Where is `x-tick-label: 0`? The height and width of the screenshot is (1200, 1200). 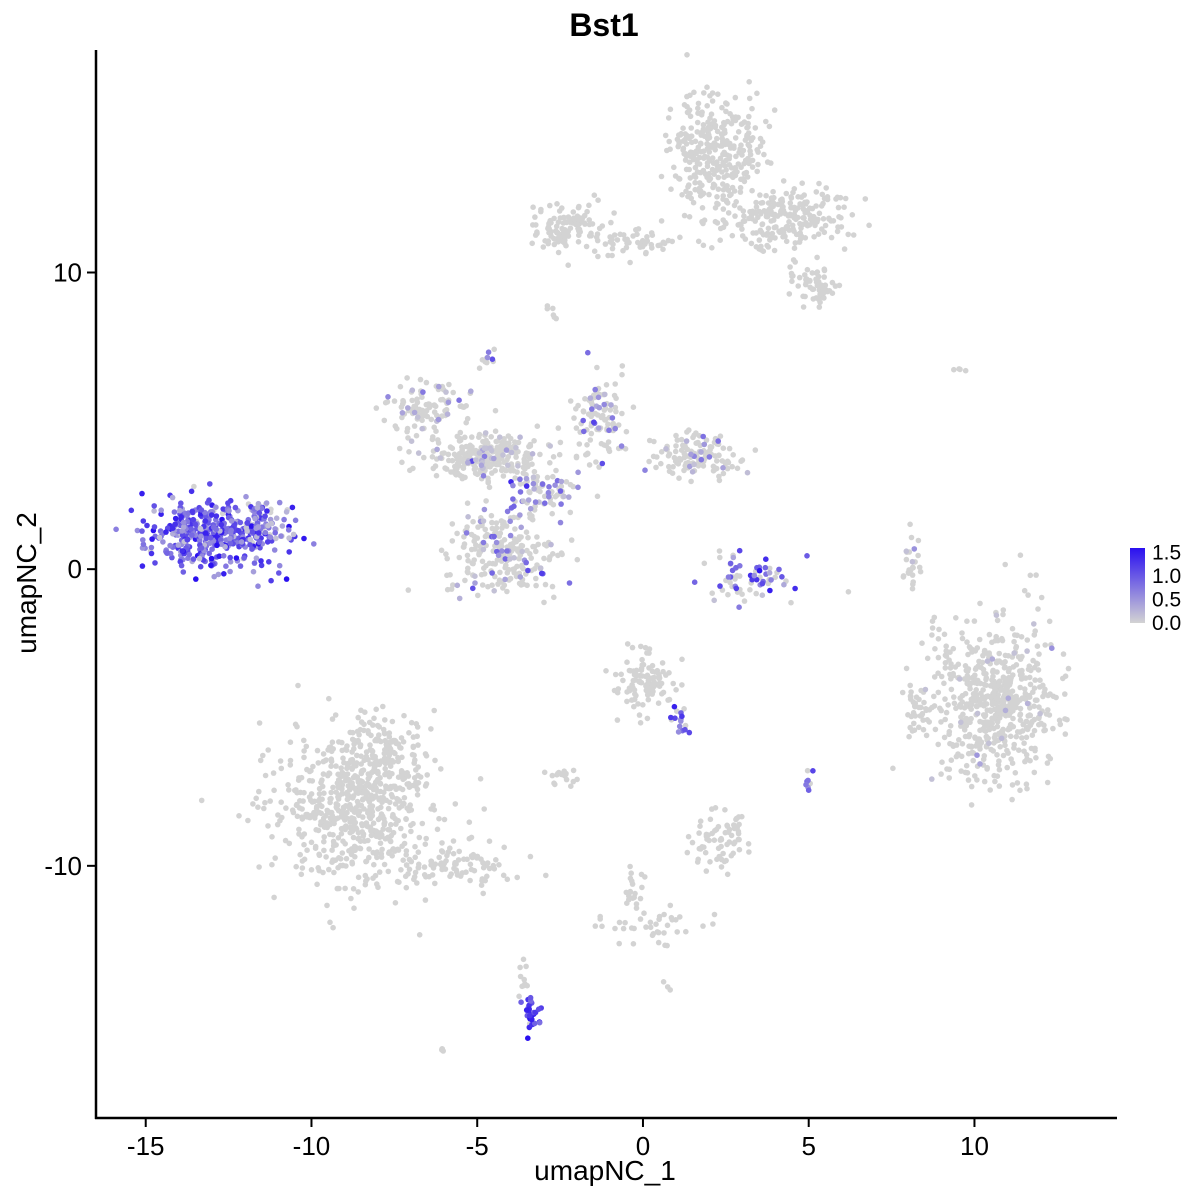 x-tick-label: 0 is located at coordinates (643, 1146).